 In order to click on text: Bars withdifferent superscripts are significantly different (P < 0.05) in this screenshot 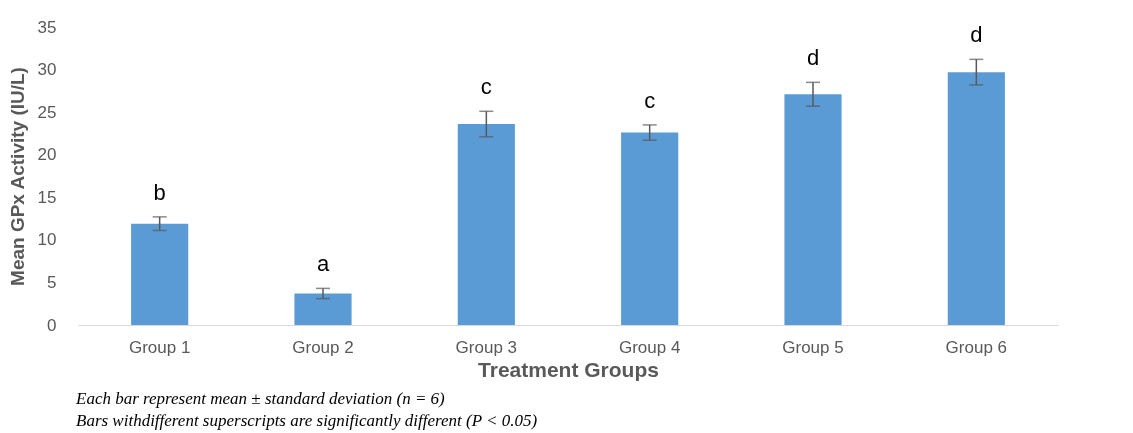, I will do `click(307, 420)`.